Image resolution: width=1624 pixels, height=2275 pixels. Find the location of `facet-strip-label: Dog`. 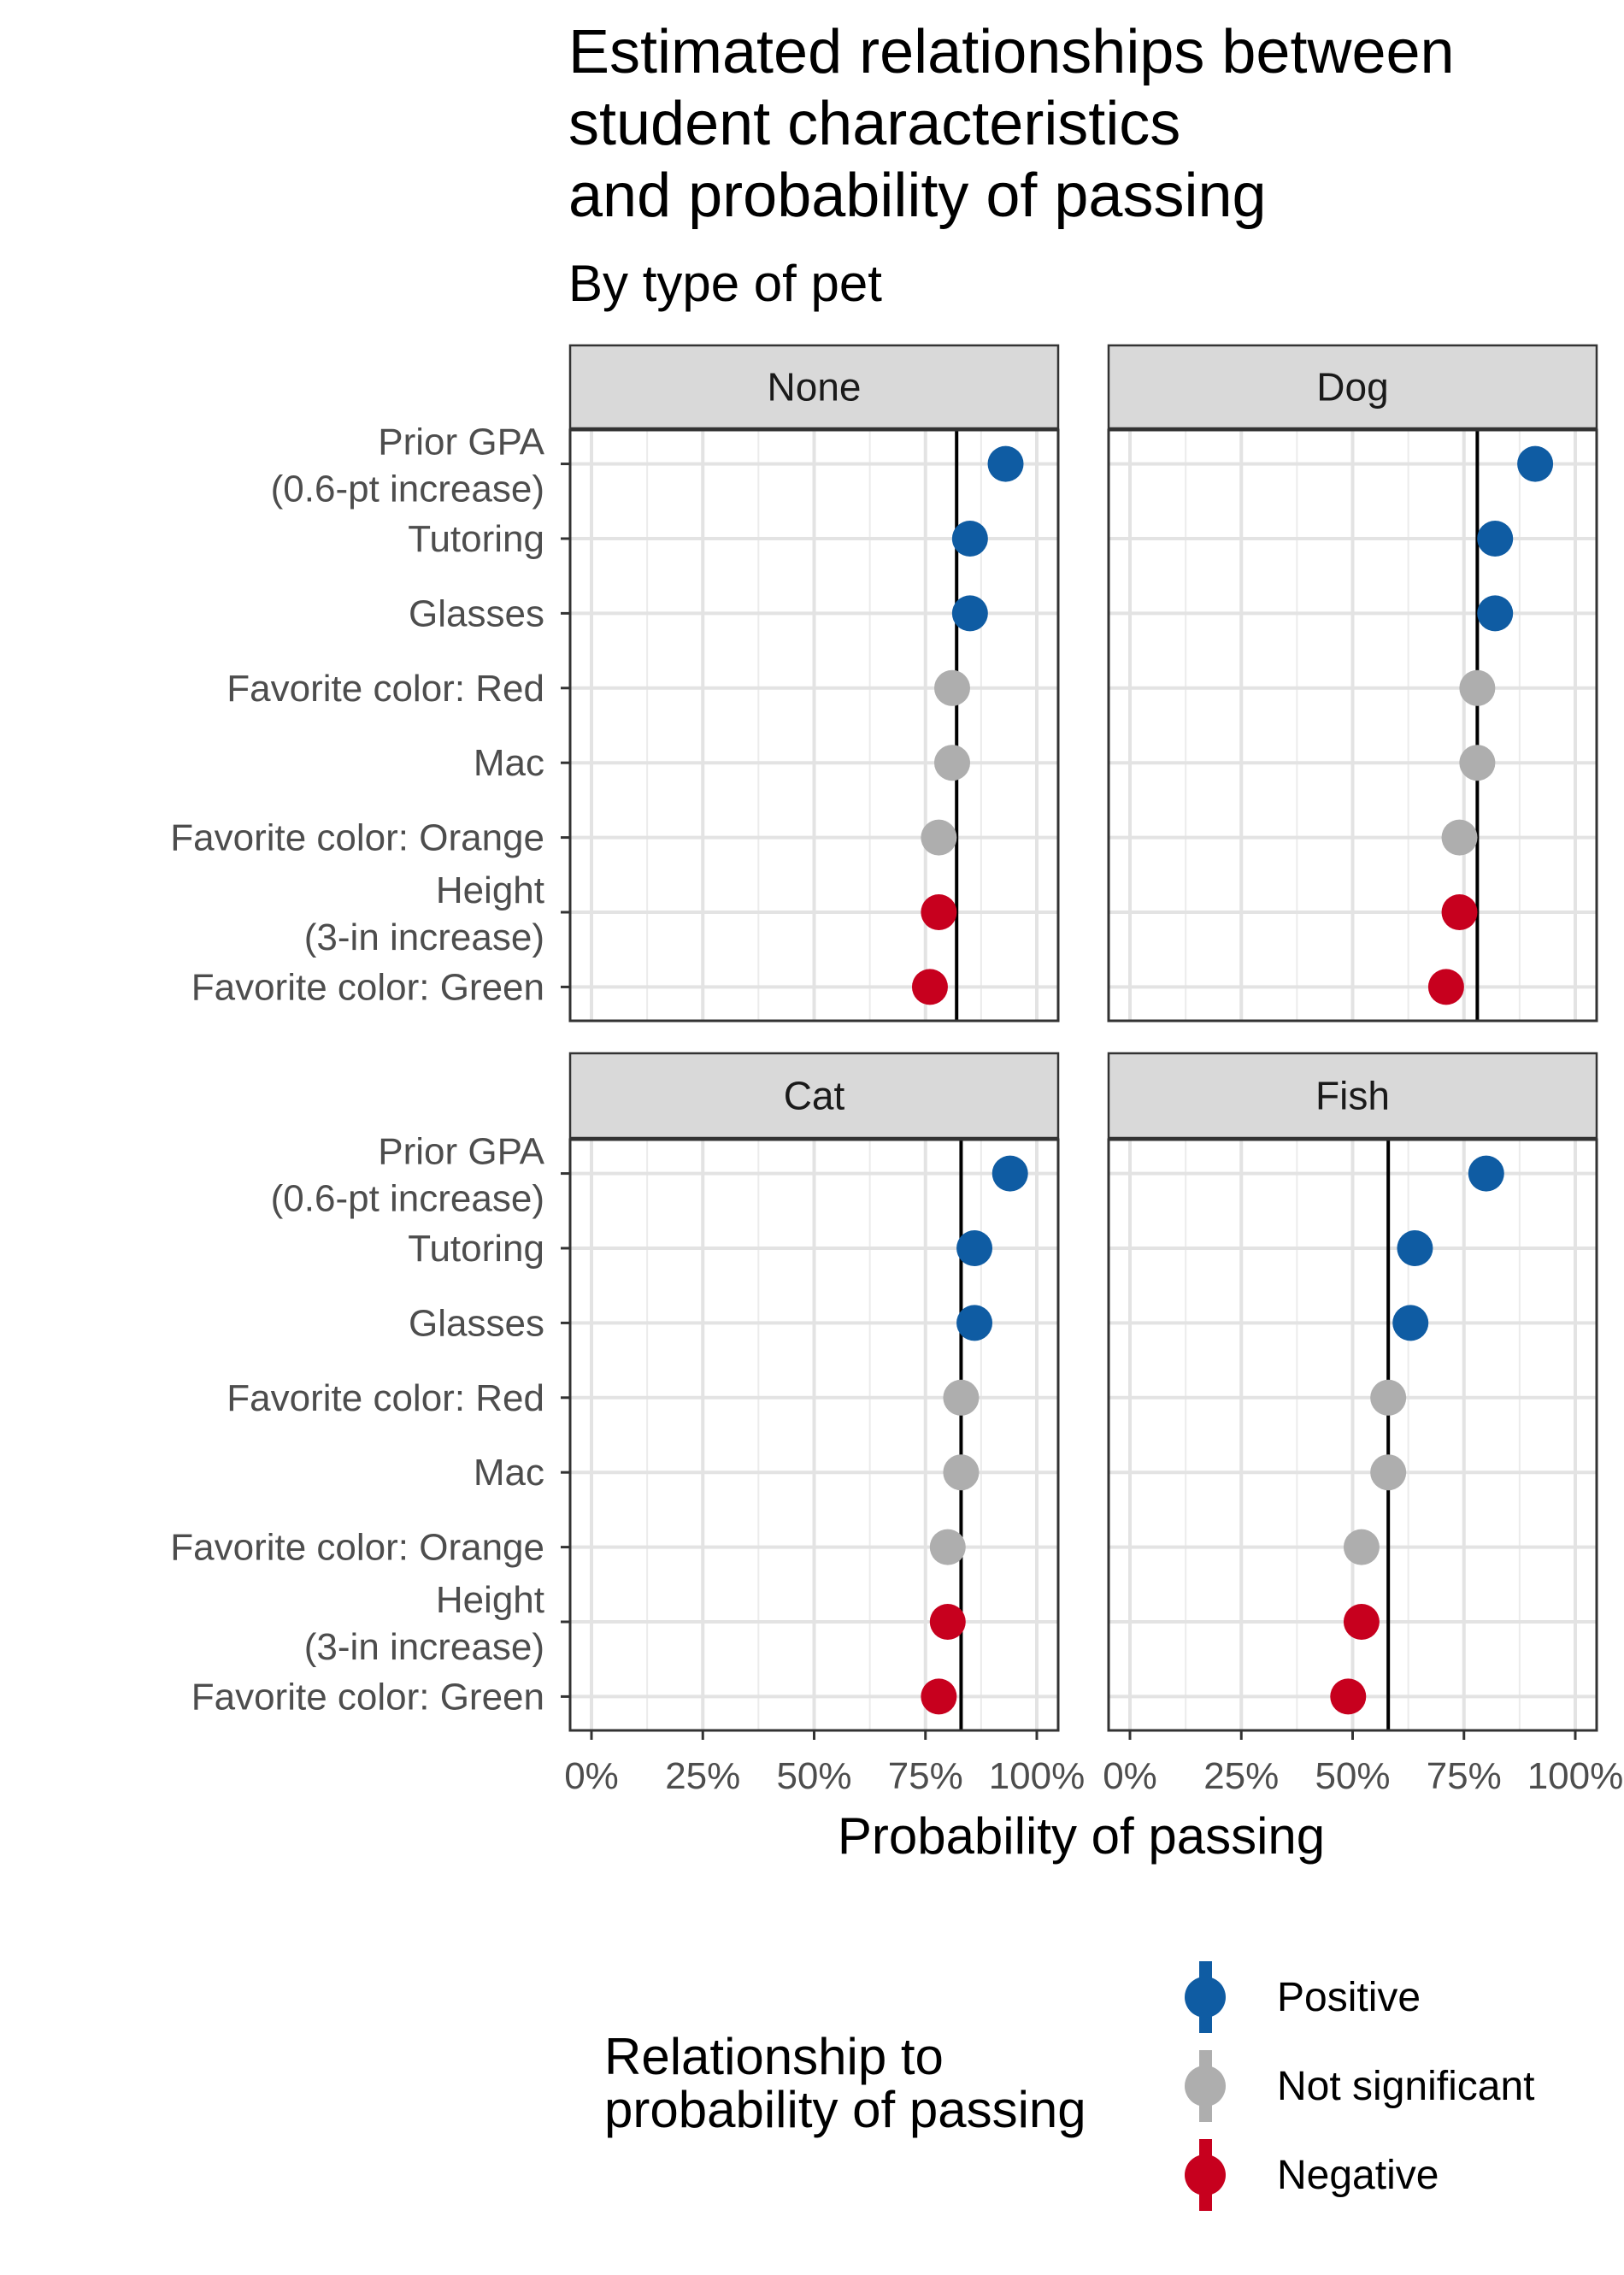

facet-strip-label: Dog is located at coordinates (1352, 387).